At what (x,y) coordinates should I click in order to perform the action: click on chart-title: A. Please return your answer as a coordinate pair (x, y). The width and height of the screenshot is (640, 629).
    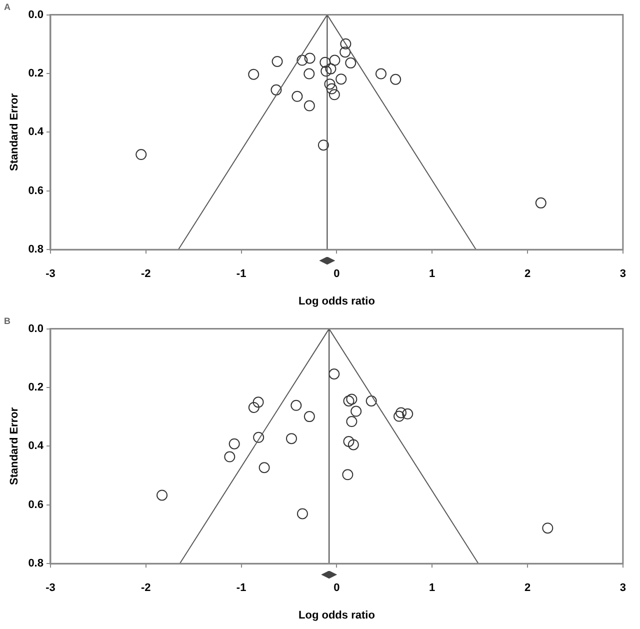
    Looking at the image, I should click on (7, 7).